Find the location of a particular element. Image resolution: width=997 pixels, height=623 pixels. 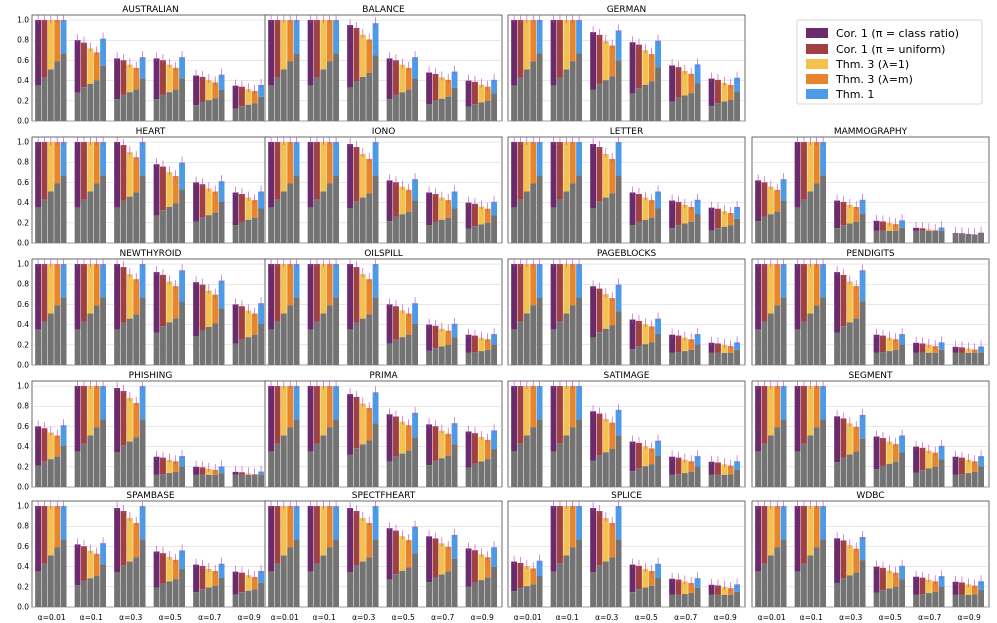

panel-german: GERMAN is located at coordinates (626, 63).